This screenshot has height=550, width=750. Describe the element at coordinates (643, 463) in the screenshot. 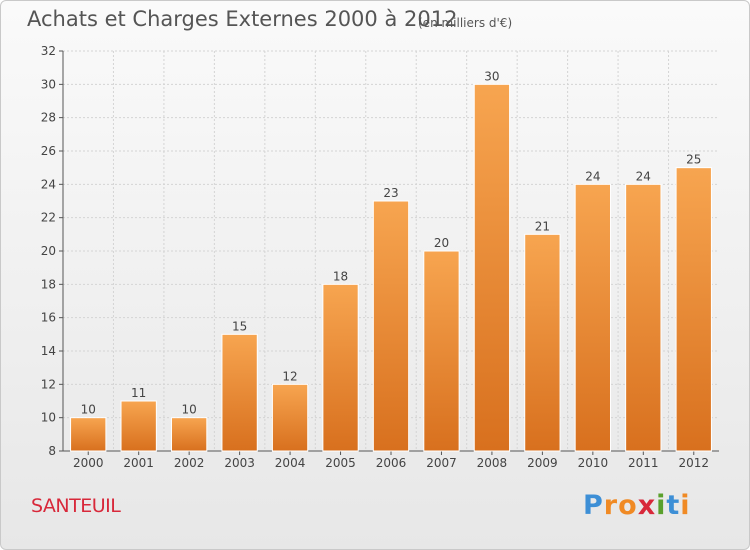

I see `x-tick-label: 2011` at that location.